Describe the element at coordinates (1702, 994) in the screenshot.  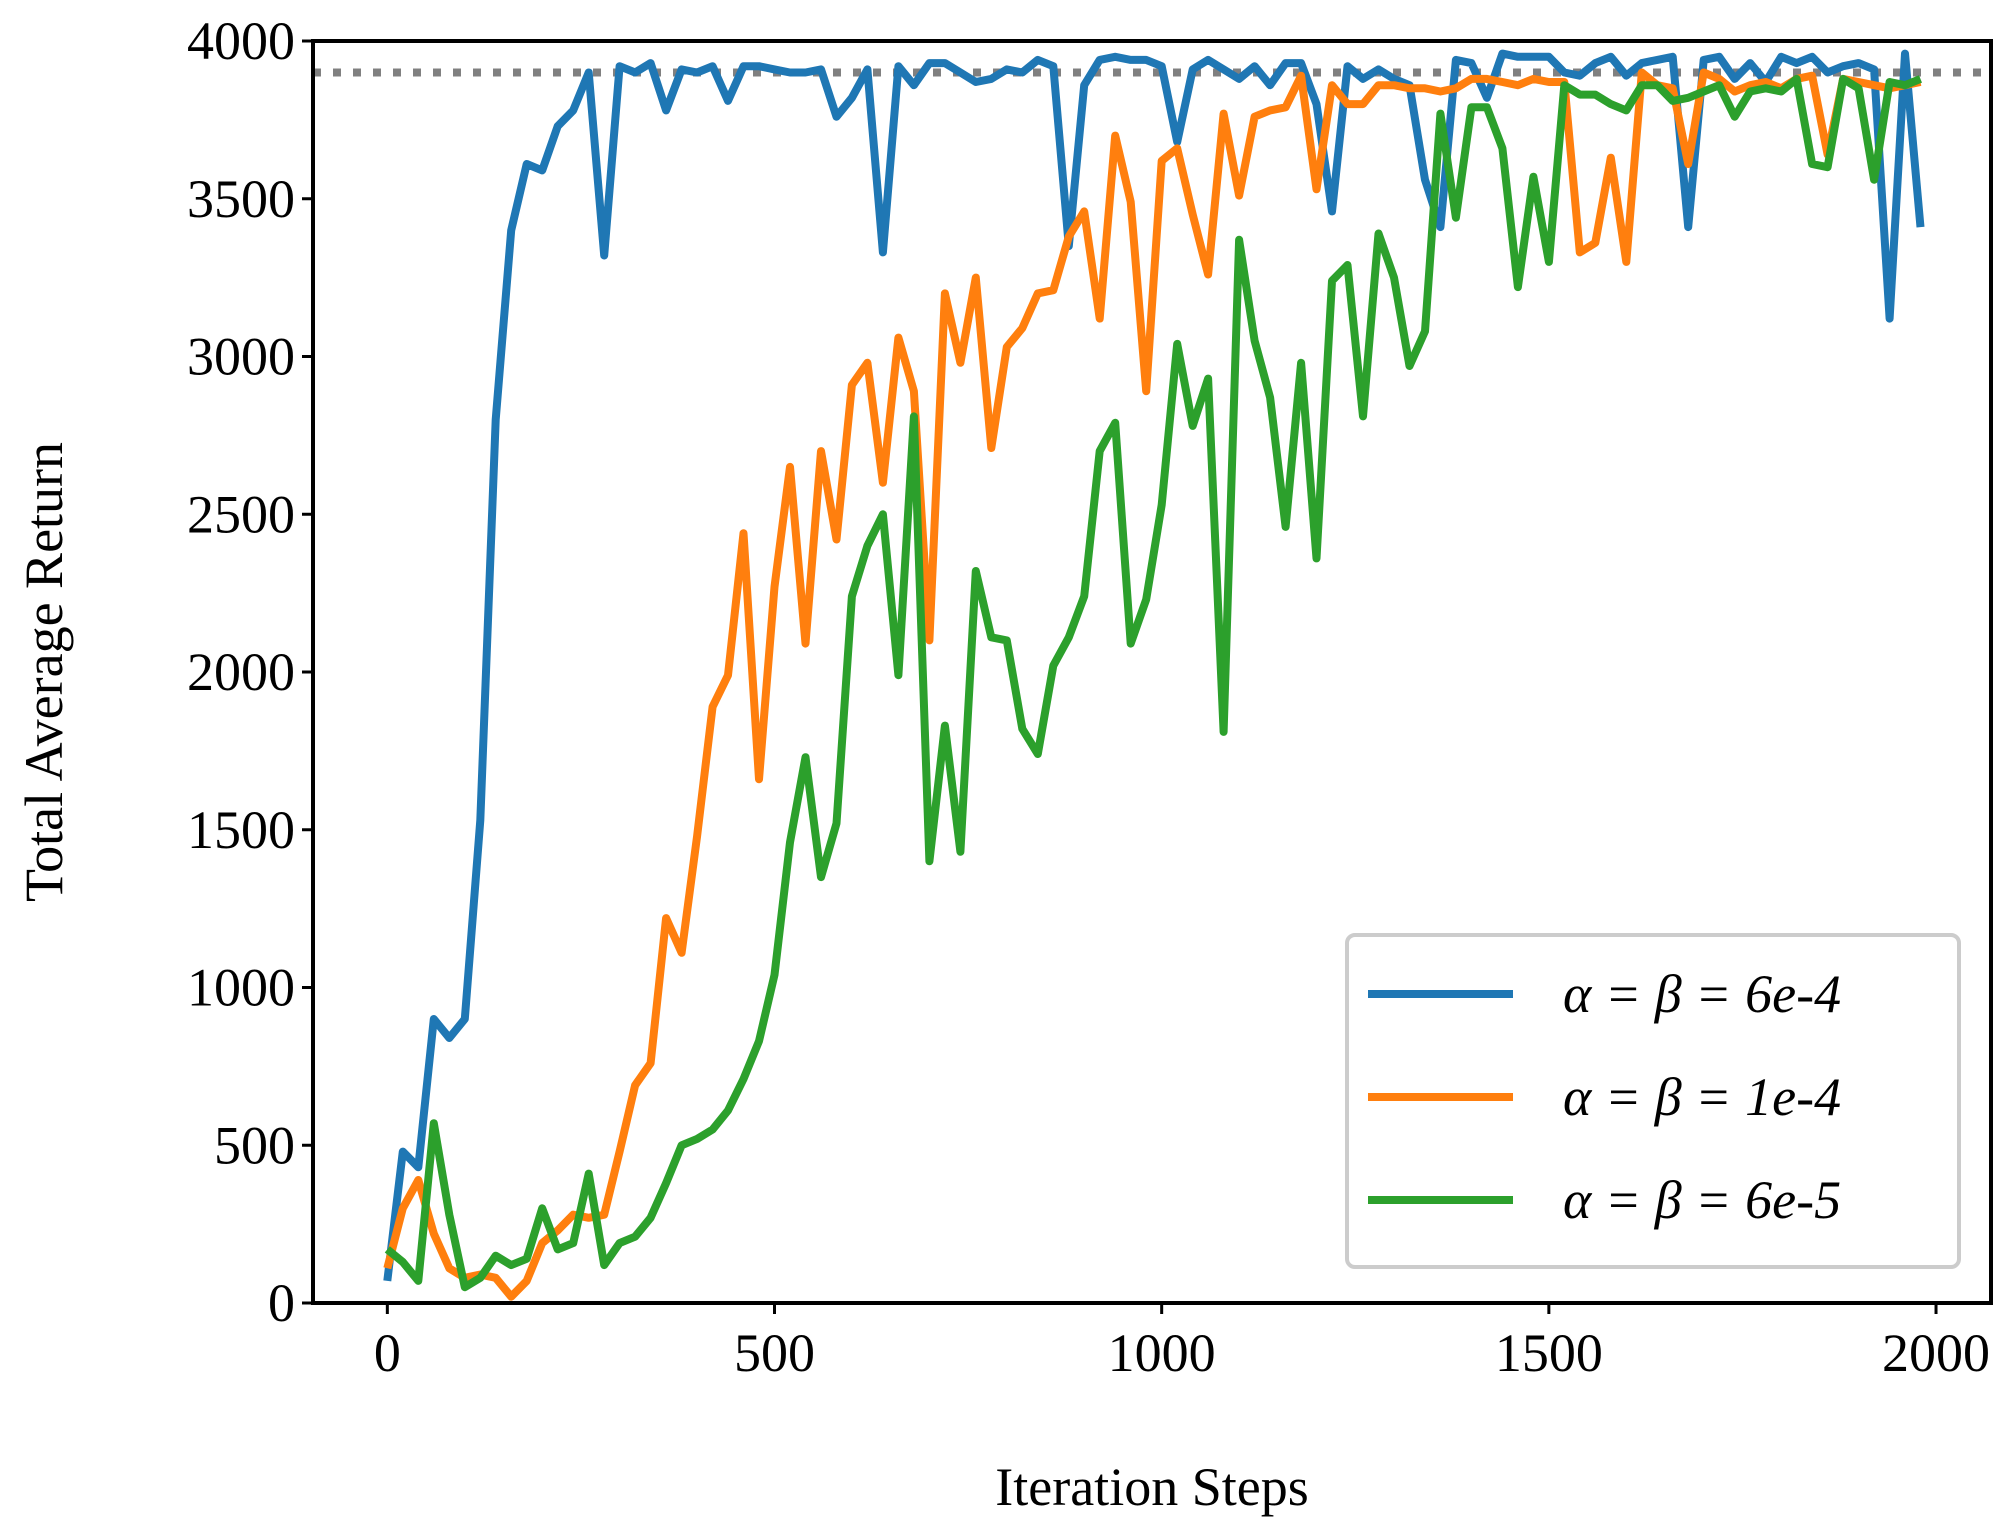
I see `legend-label: α = β = 6e-4` at that location.